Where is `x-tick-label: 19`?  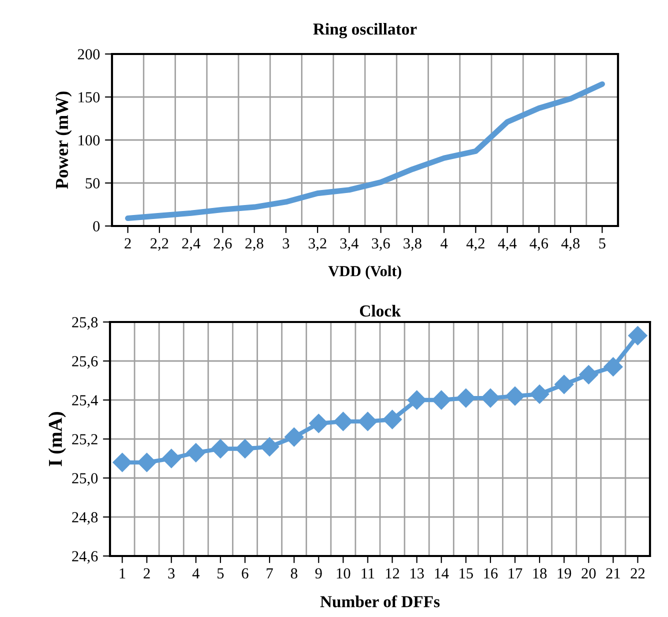
x-tick-label: 19 is located at coordinates (565, 573).